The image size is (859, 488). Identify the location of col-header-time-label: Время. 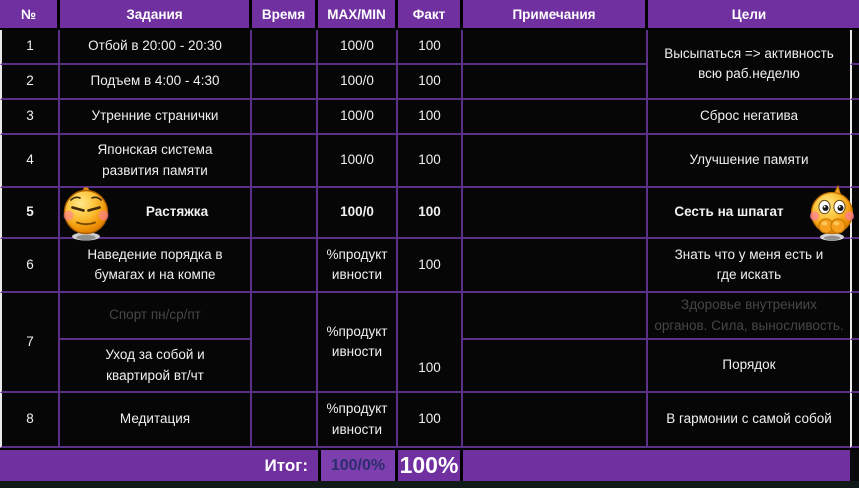
(283, 14).